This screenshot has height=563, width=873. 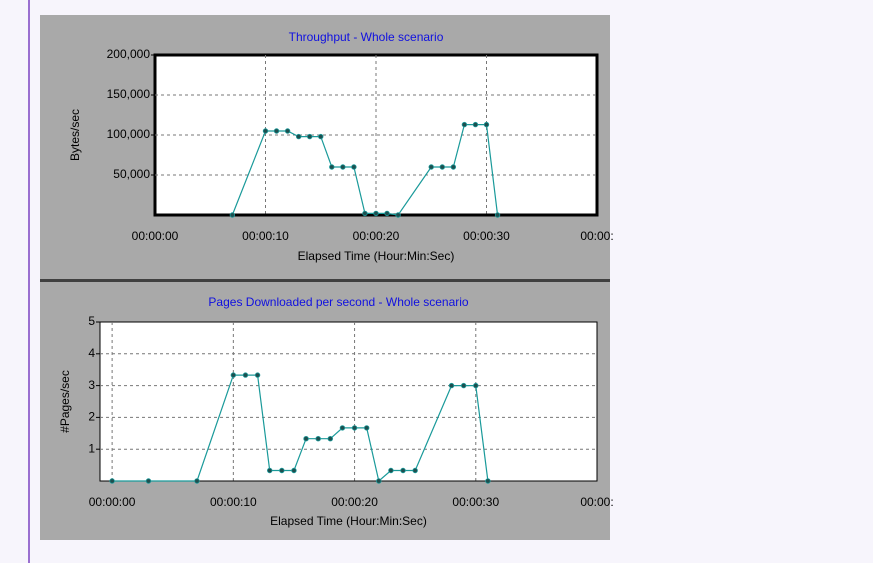 I want to click on chart-title: Throughput - Whole scenario, so click(x=366, y=37).